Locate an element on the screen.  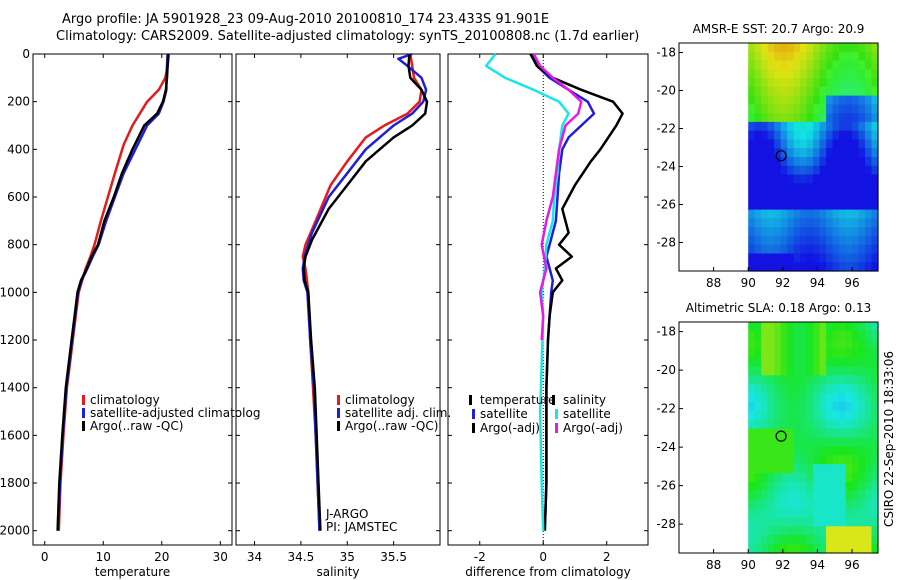
map-x-tick-label: 96 is located at coordinates (851, 283).